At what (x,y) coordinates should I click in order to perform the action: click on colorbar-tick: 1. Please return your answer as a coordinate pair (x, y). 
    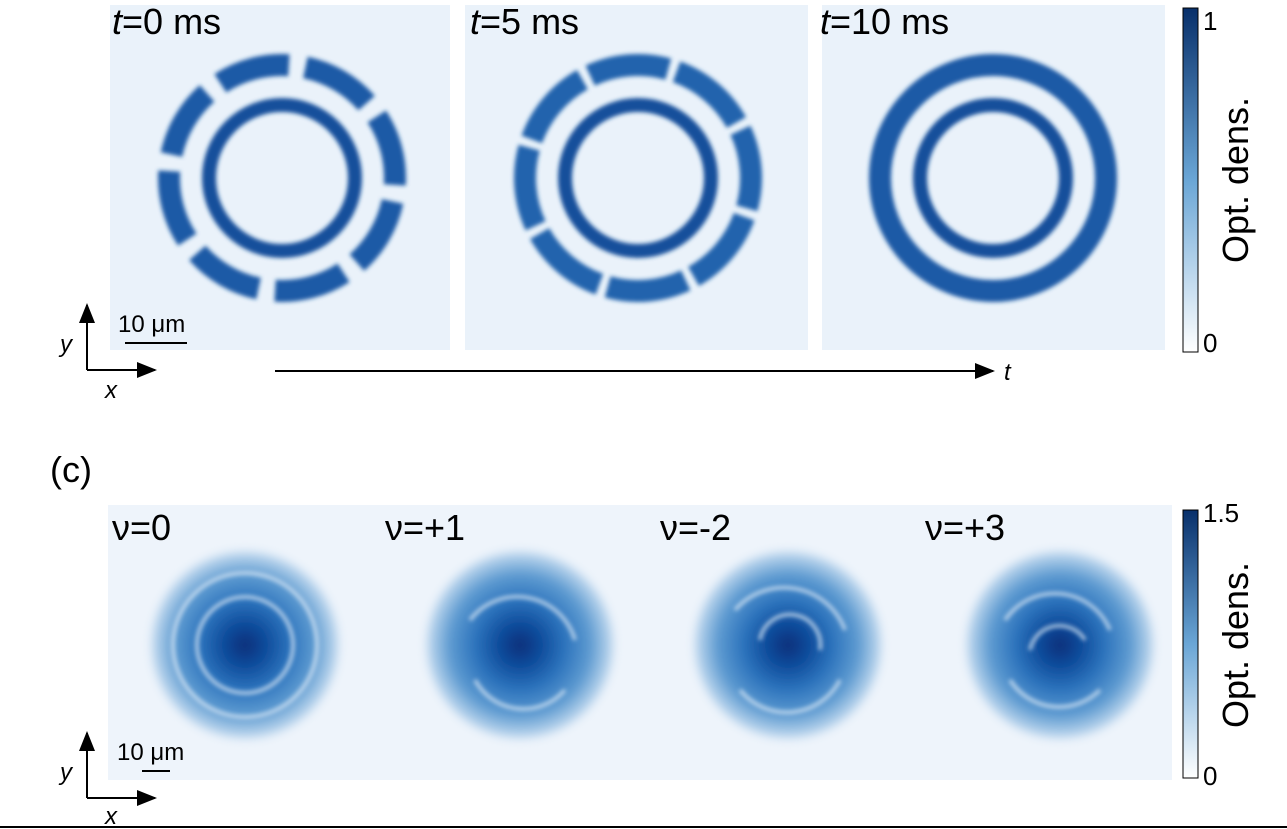
    Looking at the image, I should click on (1210, 21).